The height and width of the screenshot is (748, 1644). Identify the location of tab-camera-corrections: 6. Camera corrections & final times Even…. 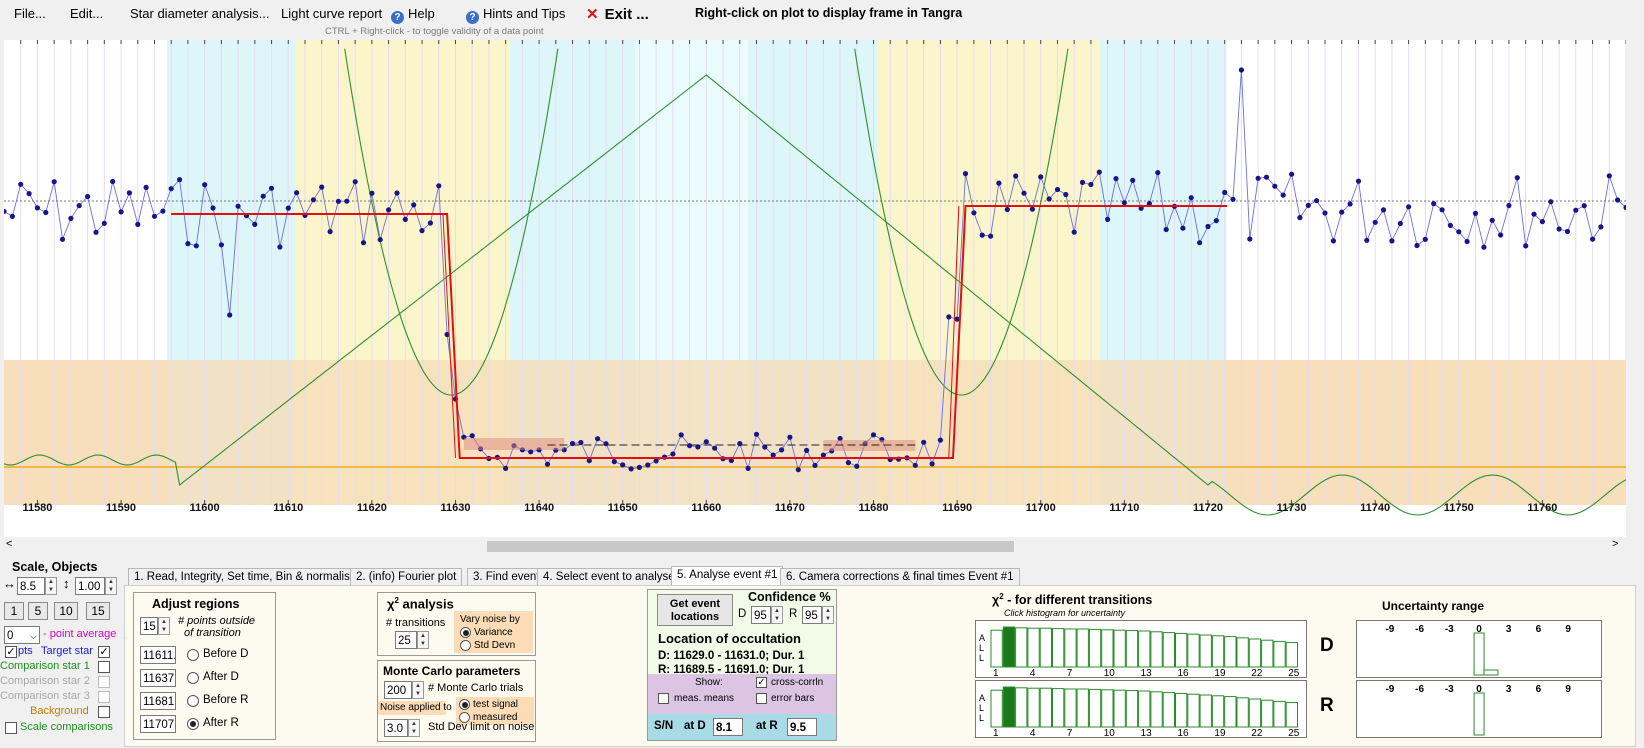
(900, 579).